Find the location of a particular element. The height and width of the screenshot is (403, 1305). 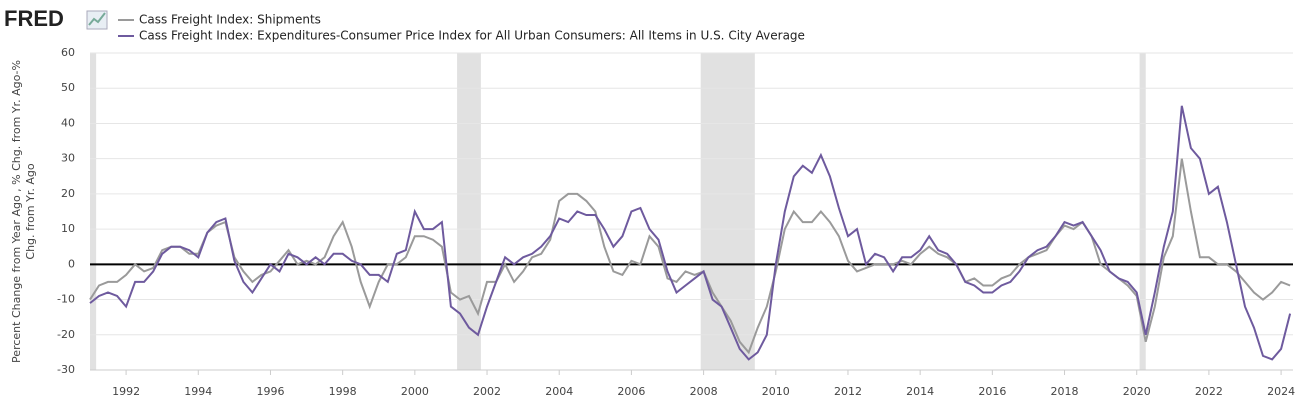

y-tick-label: 20 is located at coordinates (68, 193).